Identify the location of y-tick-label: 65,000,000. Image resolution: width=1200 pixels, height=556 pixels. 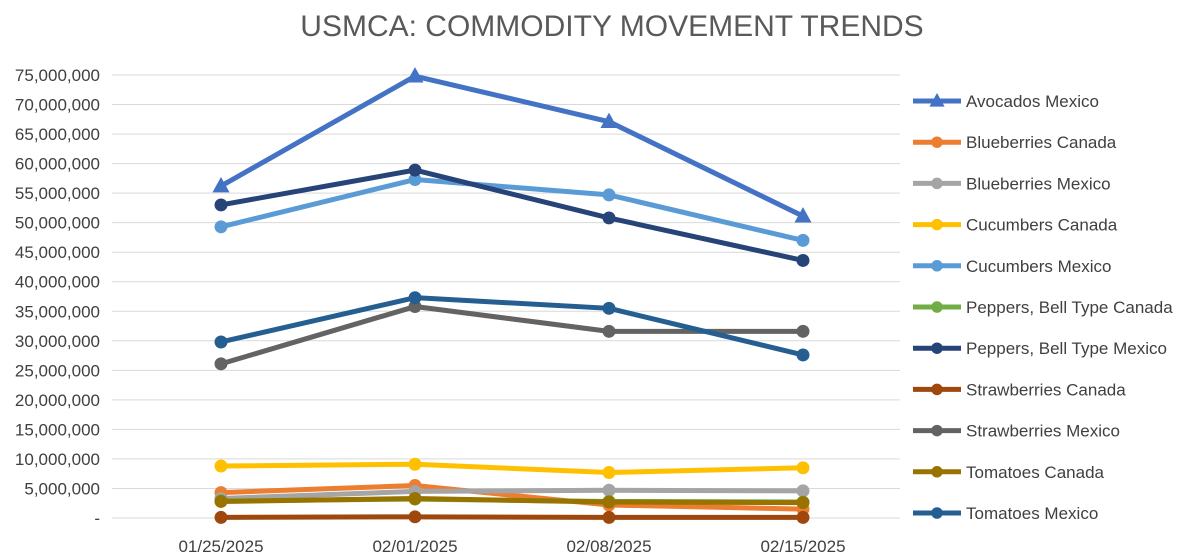
(57, 134).